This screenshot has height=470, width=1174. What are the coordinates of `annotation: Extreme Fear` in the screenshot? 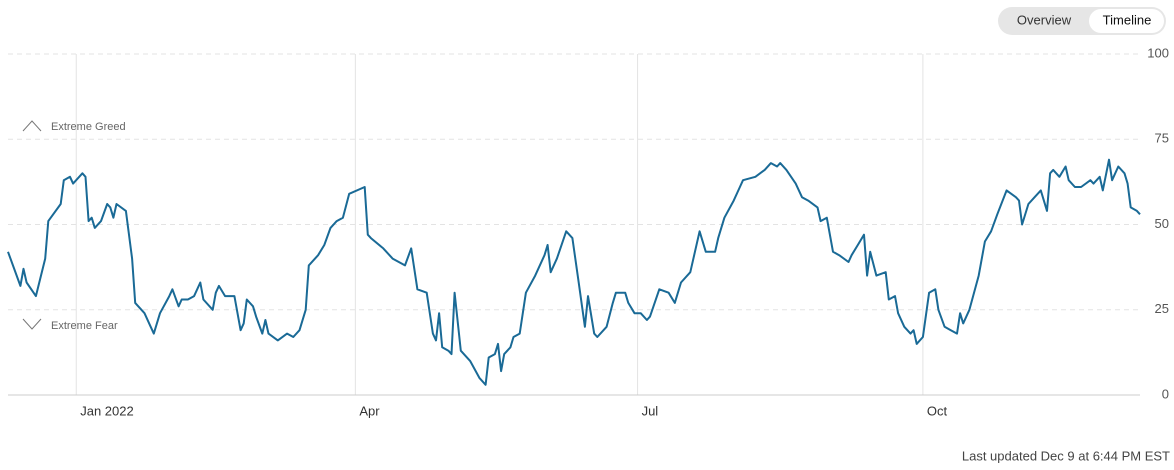 It's located at (84, 326).